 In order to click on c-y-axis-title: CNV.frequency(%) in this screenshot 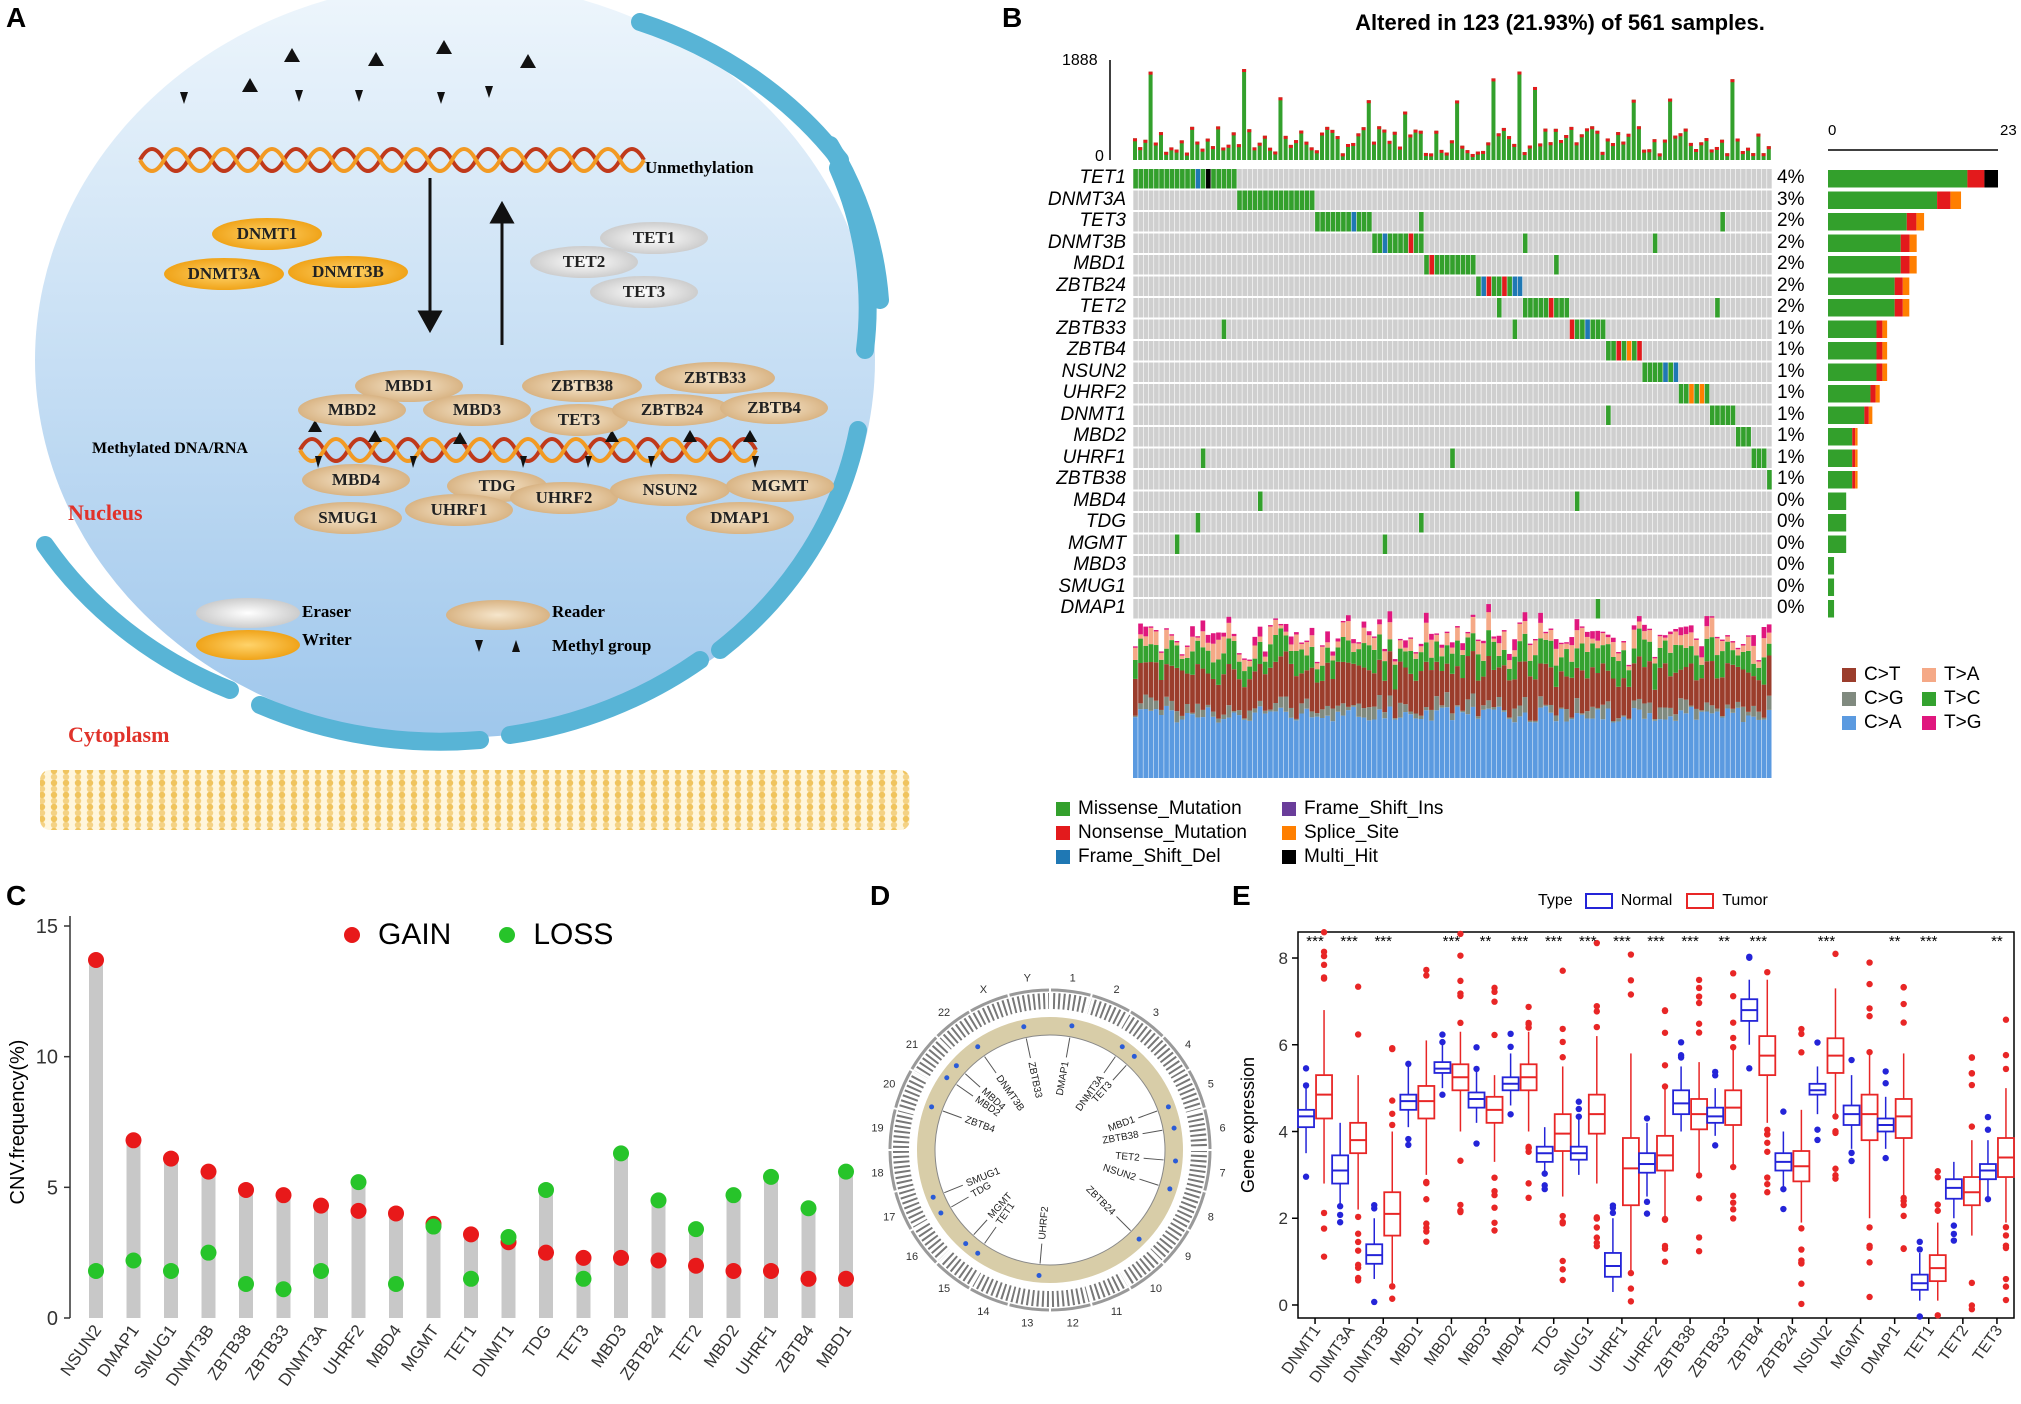, I will do `click(18, 1122)`.